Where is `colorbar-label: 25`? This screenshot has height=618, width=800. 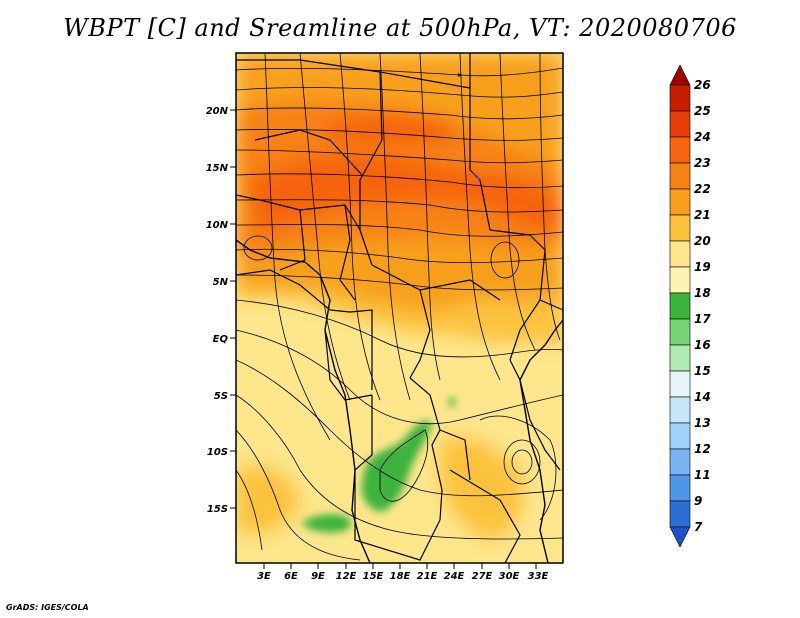
colorbar-label: 25 is located at coordinates (702, 111).